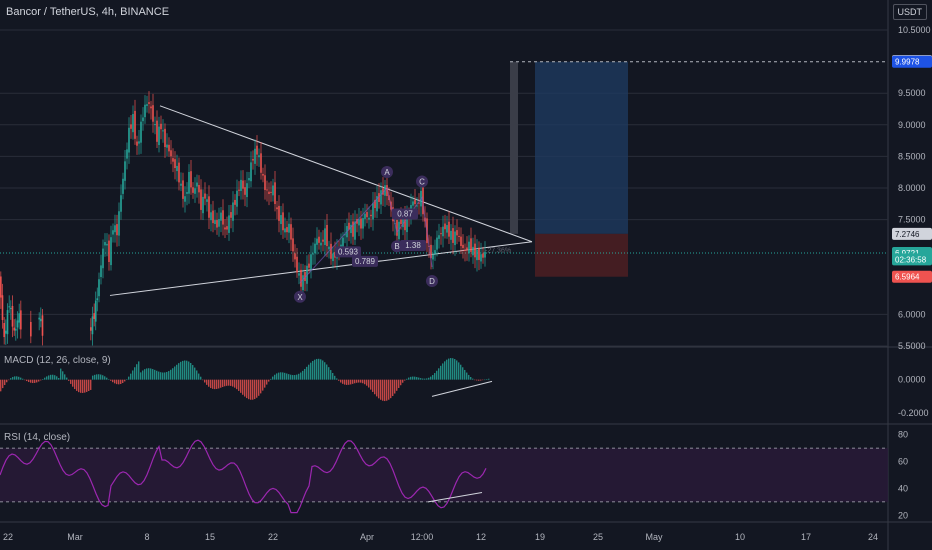 This screenshot has height=550, width=932. What do you see at coordinates (912, 314) in the screenshot?
I see `y-tick-label: 6.0000` at bounding box center [912, 314].